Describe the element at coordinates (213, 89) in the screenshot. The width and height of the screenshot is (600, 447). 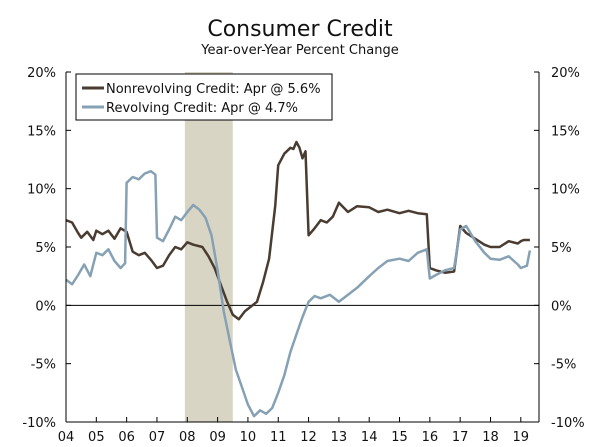
I see `legend-label-nonrevolving: Nonrevolving Credit: Apr @ 5.6%` at that location.